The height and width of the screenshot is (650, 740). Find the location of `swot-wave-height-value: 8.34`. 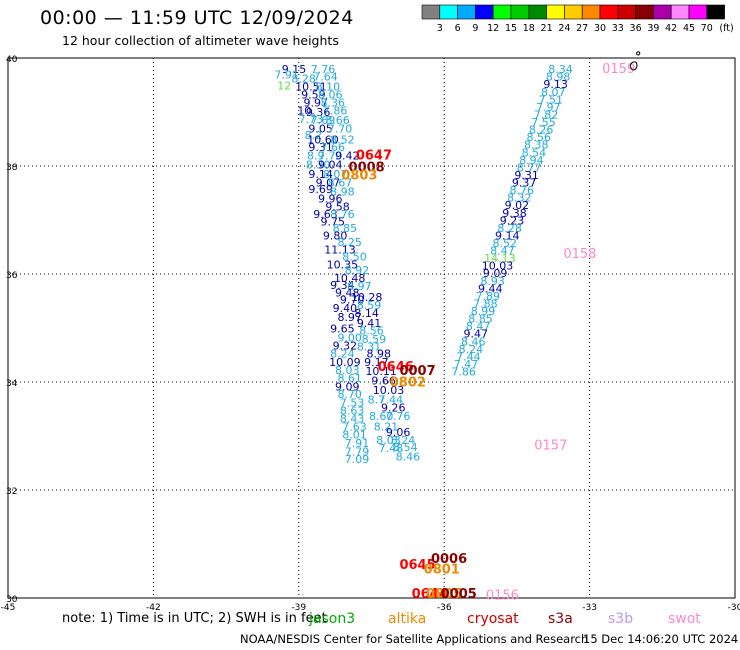

swot-wave-height-value: 8.34 is located at coordinates (560, 69).